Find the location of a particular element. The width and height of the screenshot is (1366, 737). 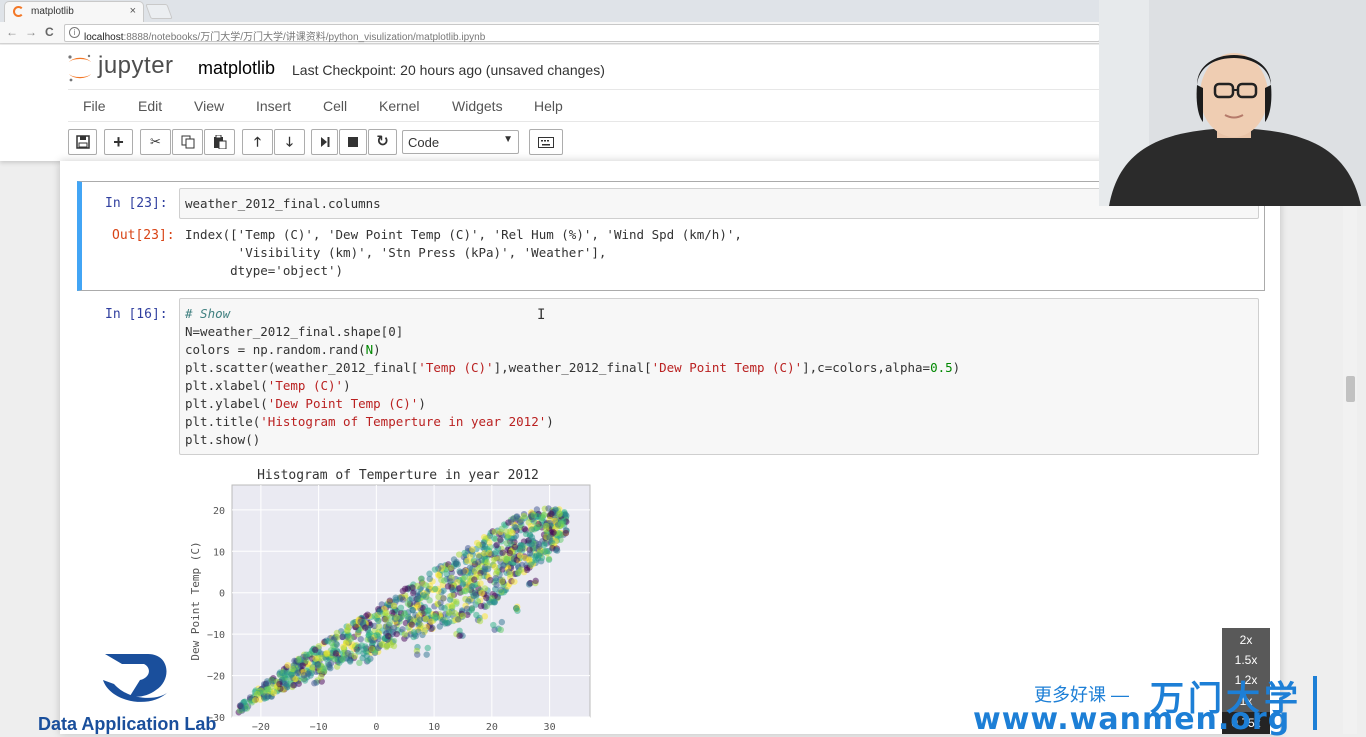

jupyter-logo-text: jupyter is located at coordinates (136, 65).